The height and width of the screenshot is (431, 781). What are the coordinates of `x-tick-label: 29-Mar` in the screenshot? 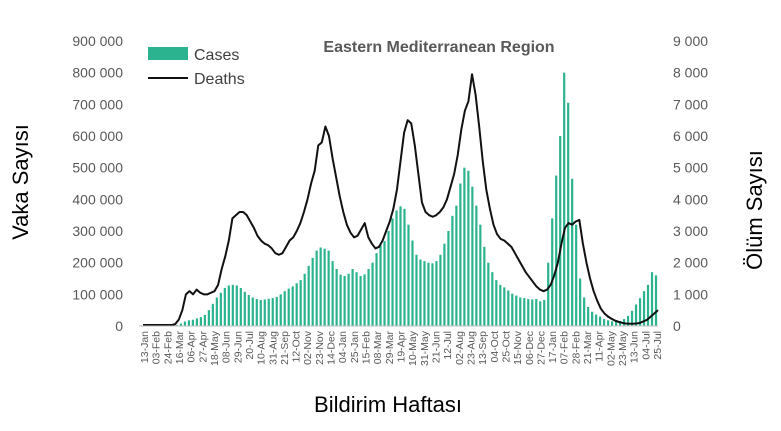 It's located at (390, 348).